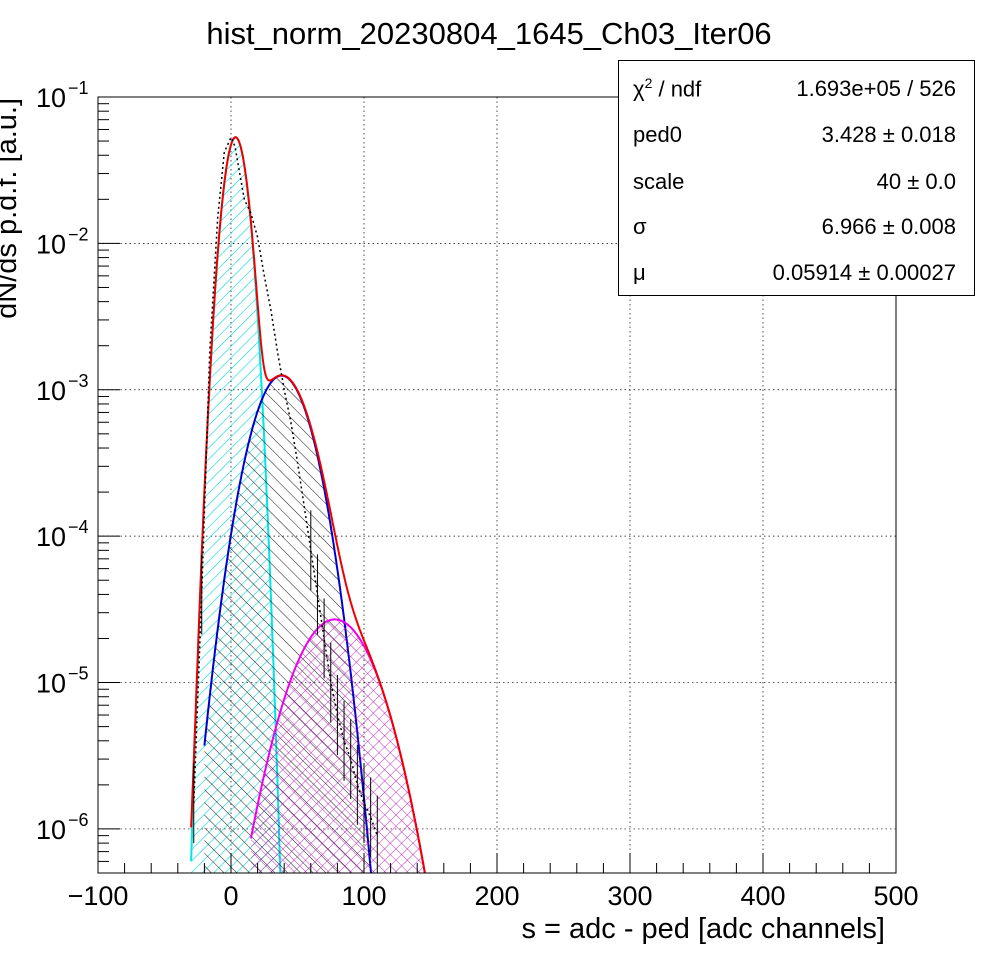 The height and width of the screenshot is (972, 996). I want to click on stat-row: scale 40 ± 0.0, so click(794, 182).